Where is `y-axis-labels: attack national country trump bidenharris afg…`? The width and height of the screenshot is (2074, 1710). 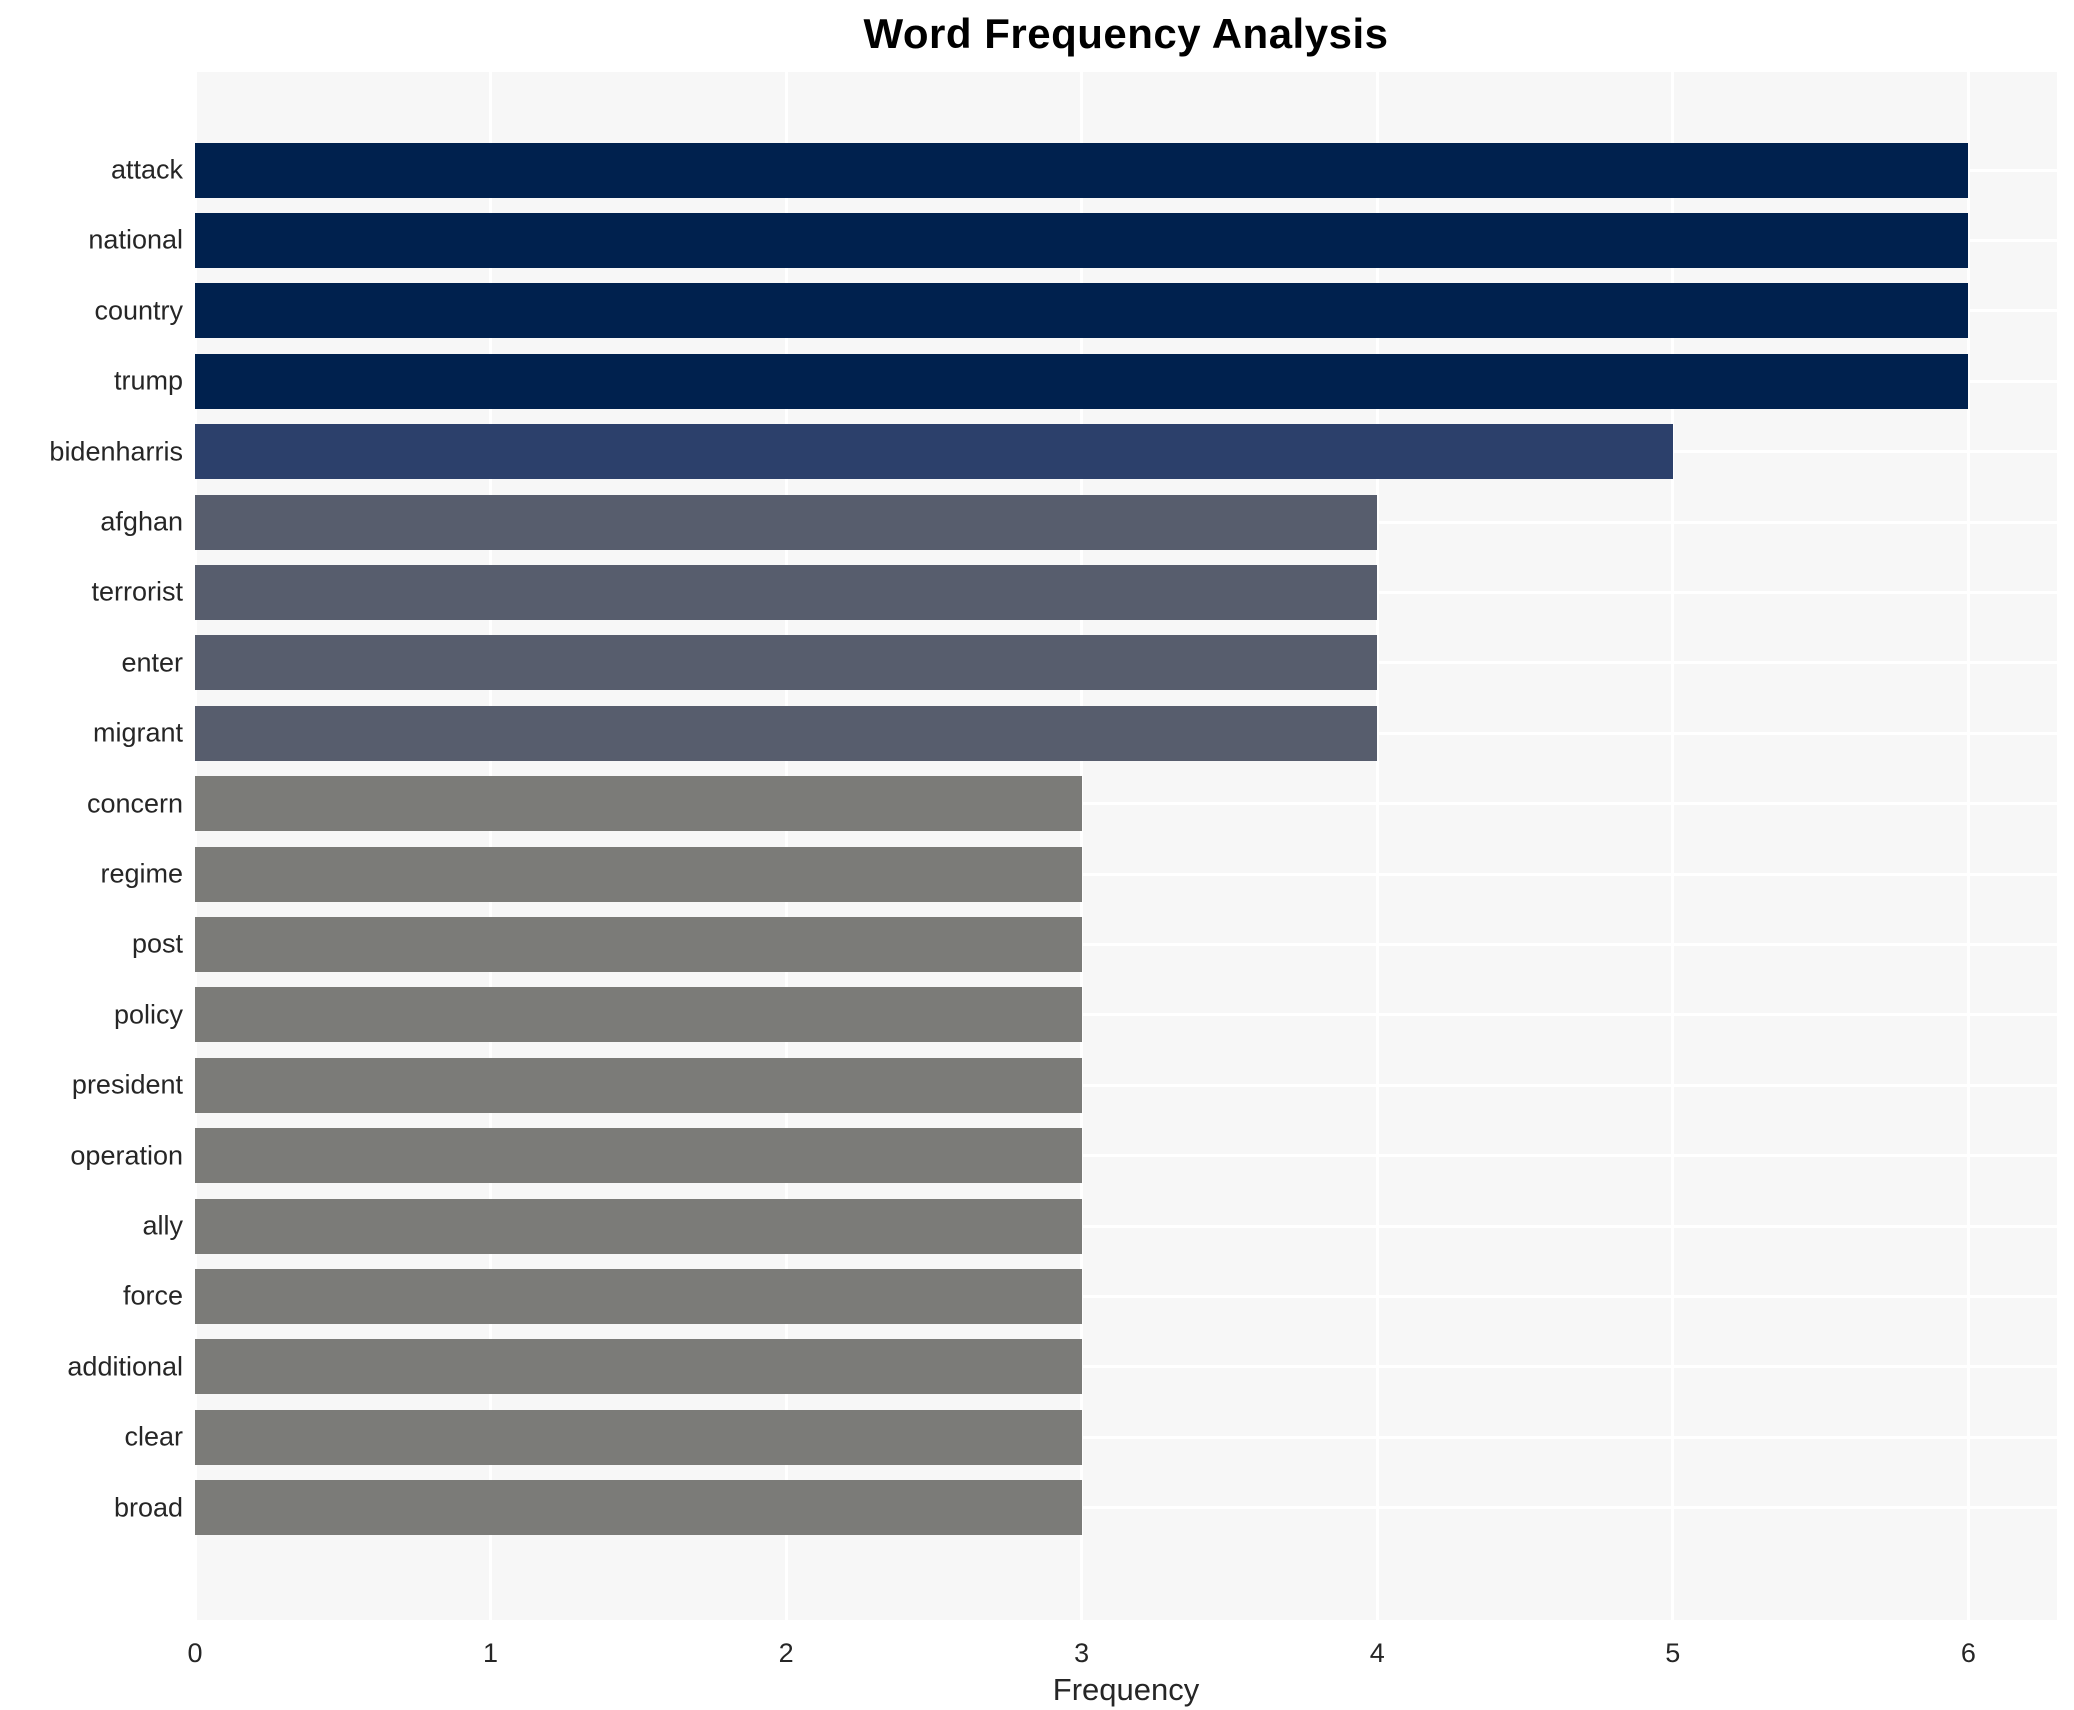
y-axis-labels: attack national country trump bidenharris afg… is located at coordinates (91, 855).